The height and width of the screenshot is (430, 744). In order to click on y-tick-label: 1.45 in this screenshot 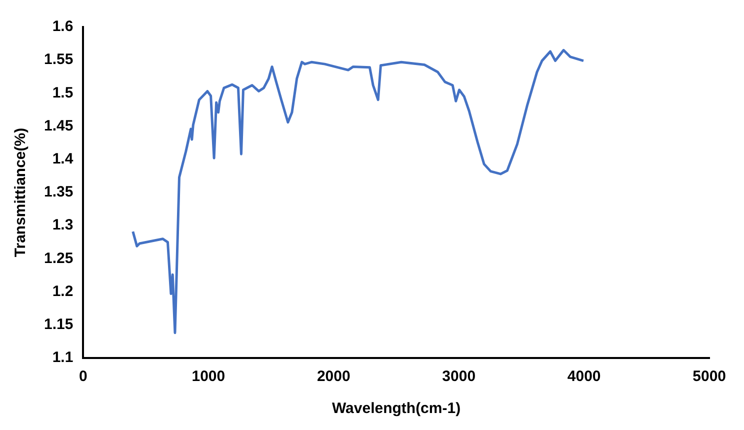, I will do `click(59, 125)`.